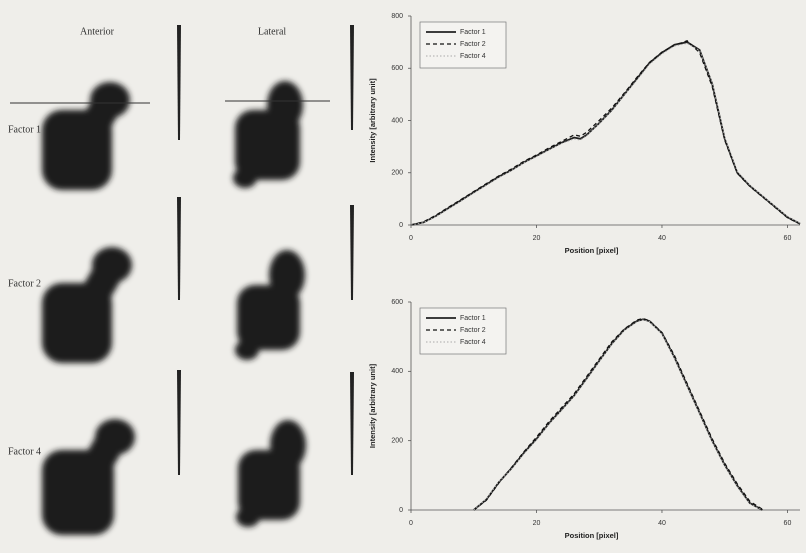  What do you see at coordinates (24, 129) in the screenshot?
I see `row-label: Factor 1` at bounding box center [24, 129].